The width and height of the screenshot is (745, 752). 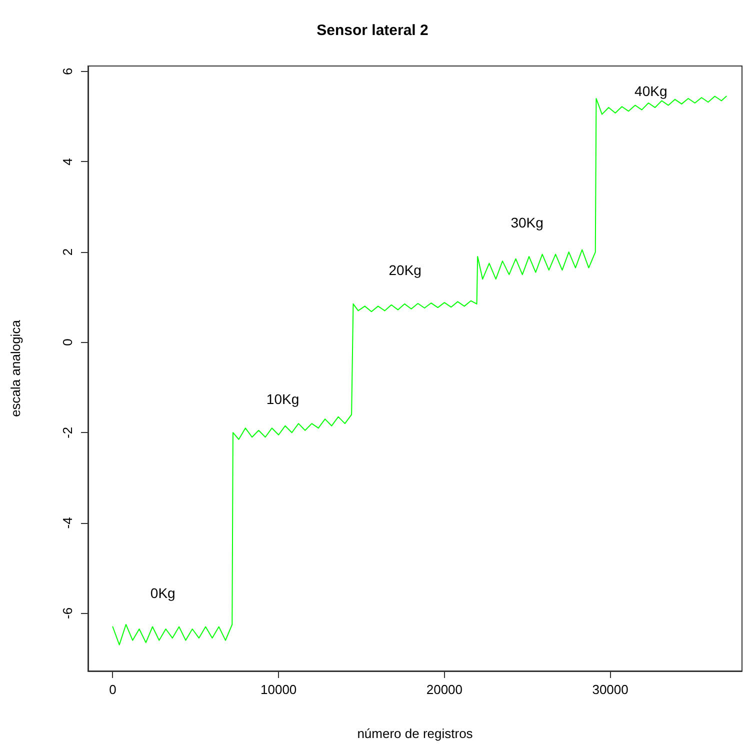 What do you see at coordinates (283, 398) in the screenshot?
I see `annotation: 10Kg` at bounding box center [283, 398].